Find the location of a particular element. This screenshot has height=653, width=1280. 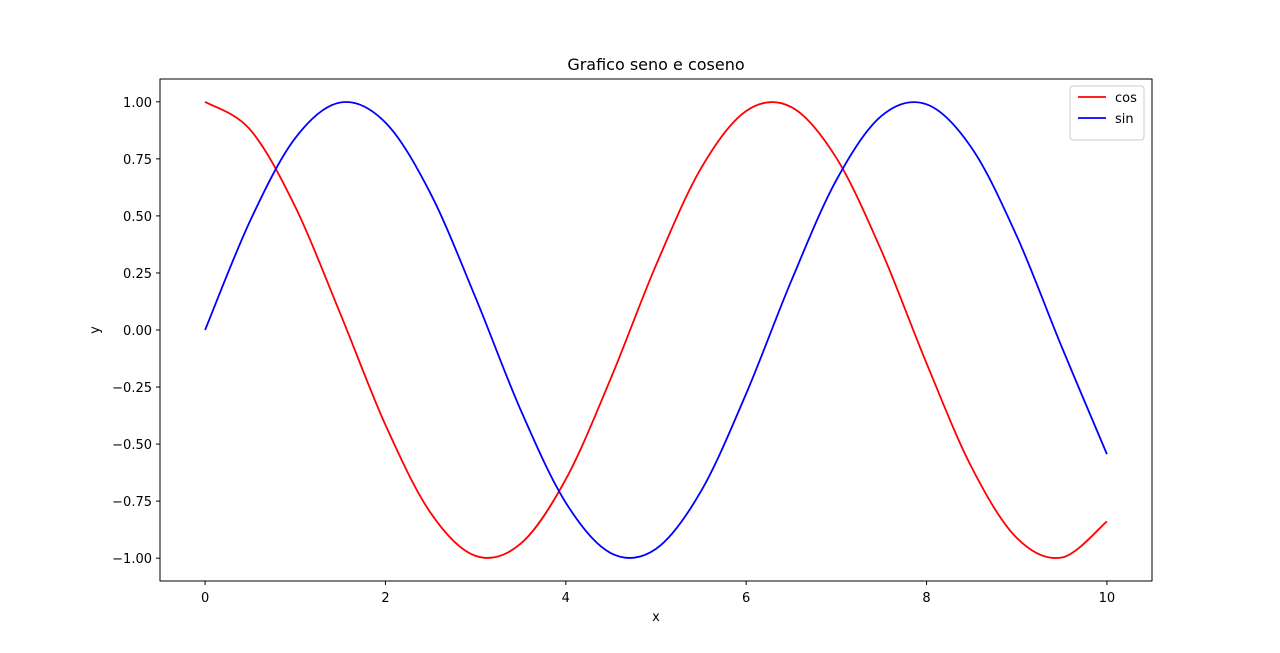

x-axis: 0 2 4 6 8 10 is located at coordinates (658, 593).